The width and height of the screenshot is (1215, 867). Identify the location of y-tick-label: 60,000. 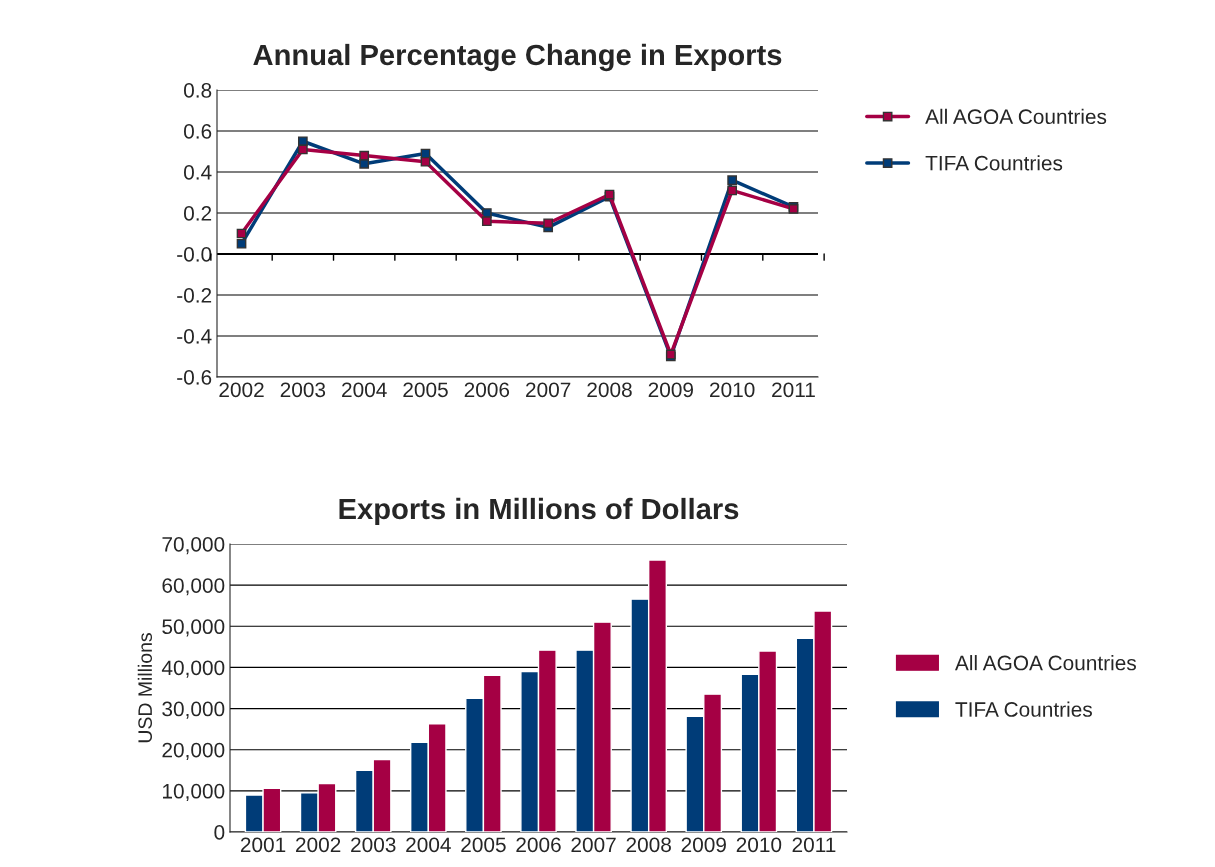
(193, 587).